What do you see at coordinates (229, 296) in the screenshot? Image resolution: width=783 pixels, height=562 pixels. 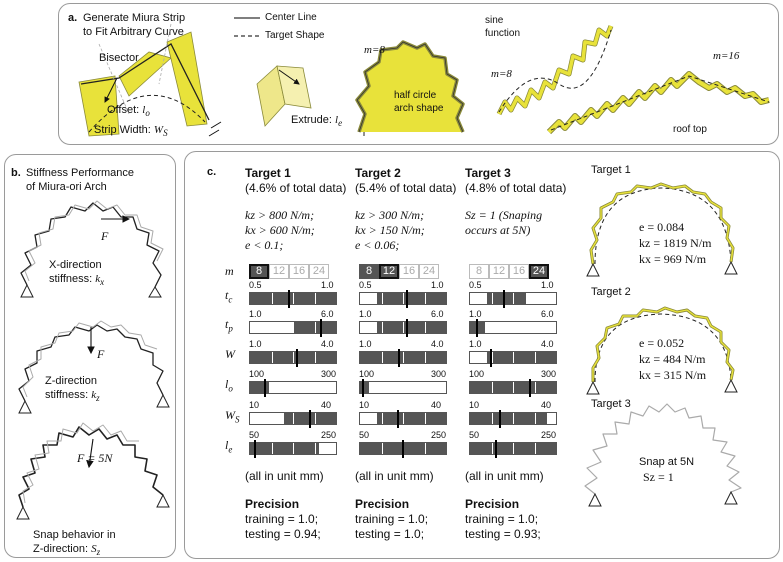 I see `row-label-tc: tc` at bounding box center [229, 296].